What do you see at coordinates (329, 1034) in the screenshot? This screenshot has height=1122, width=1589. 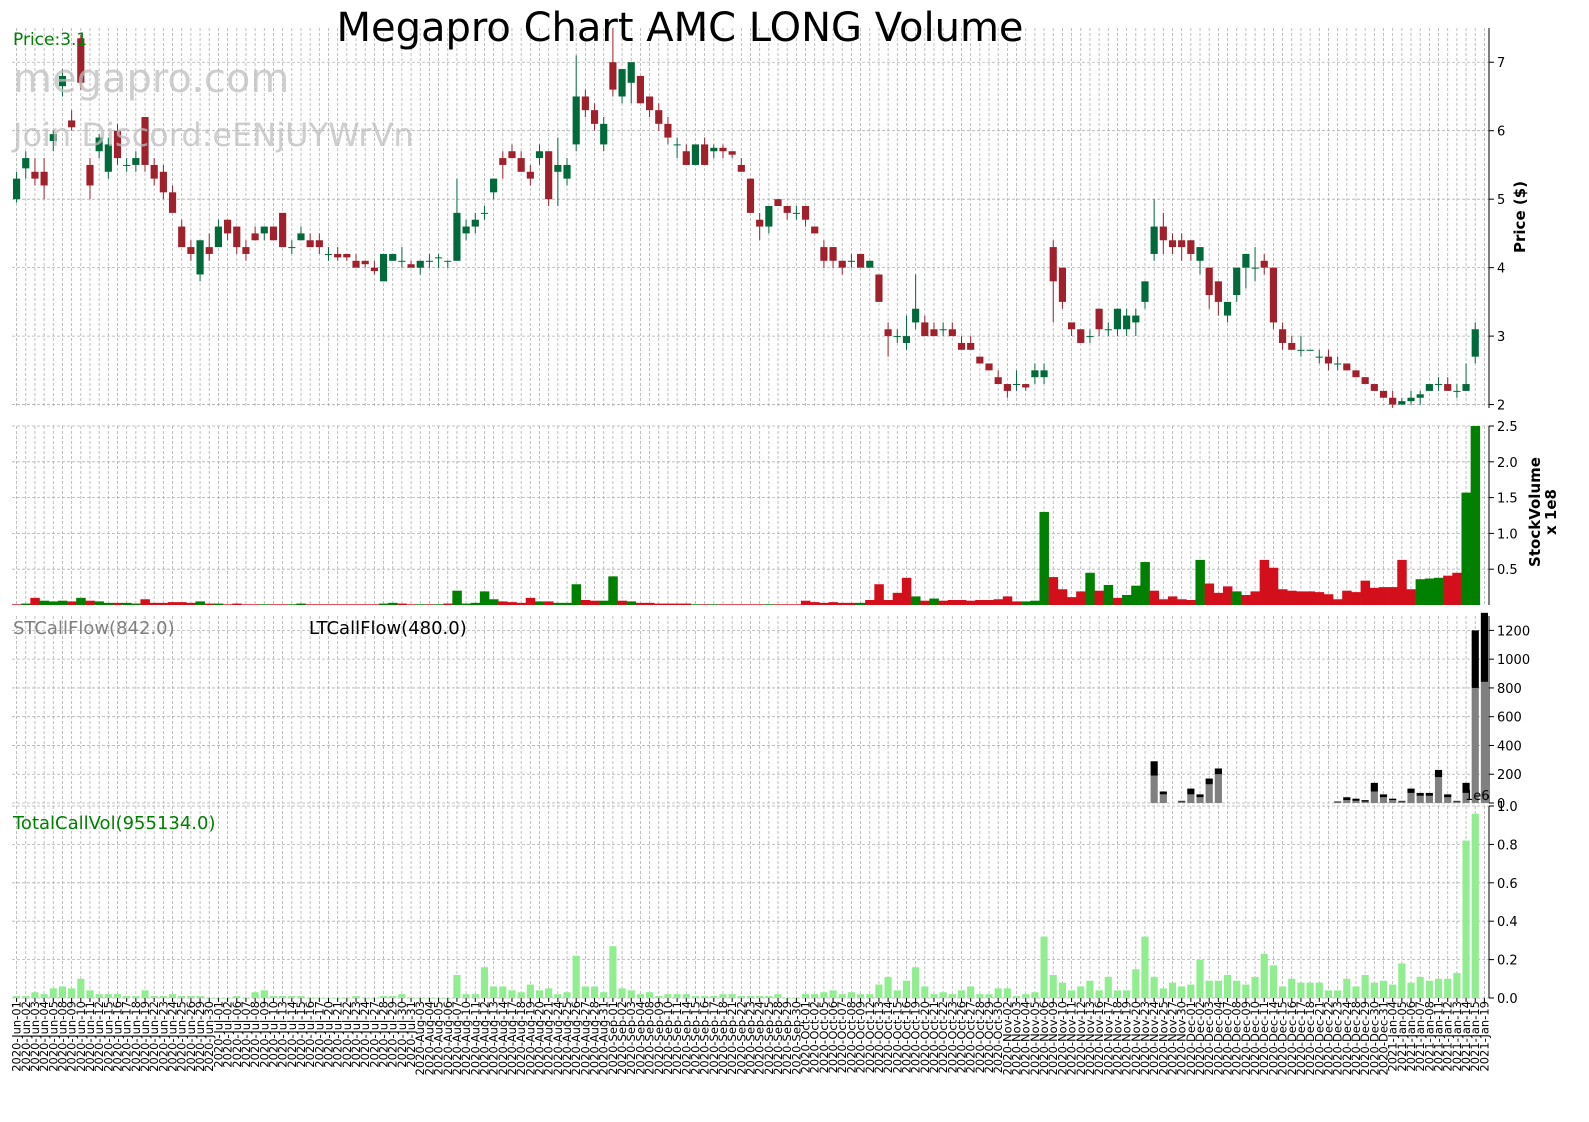 I see `x-tick-label: 2020-Jul-20` at bounding box center [329, 1034].